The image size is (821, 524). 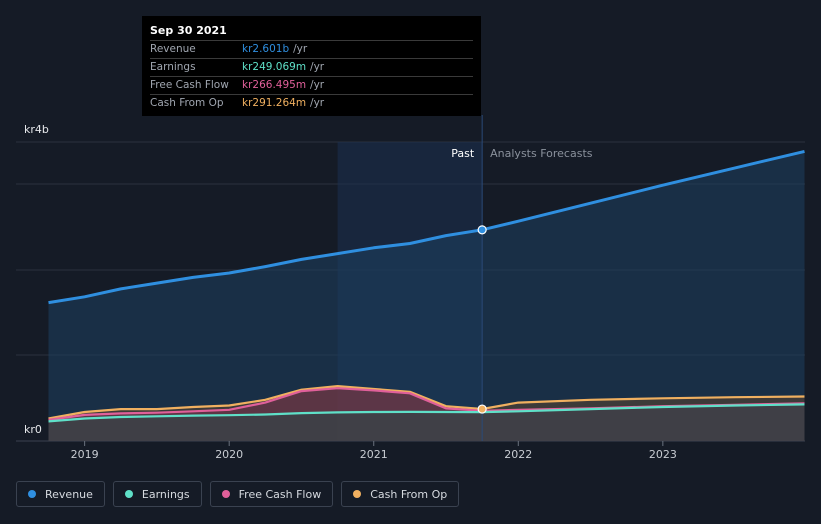 I want to click on tooltip-row-revenue: Revenue kr2.601b /yr, so click(x=311, y=48).